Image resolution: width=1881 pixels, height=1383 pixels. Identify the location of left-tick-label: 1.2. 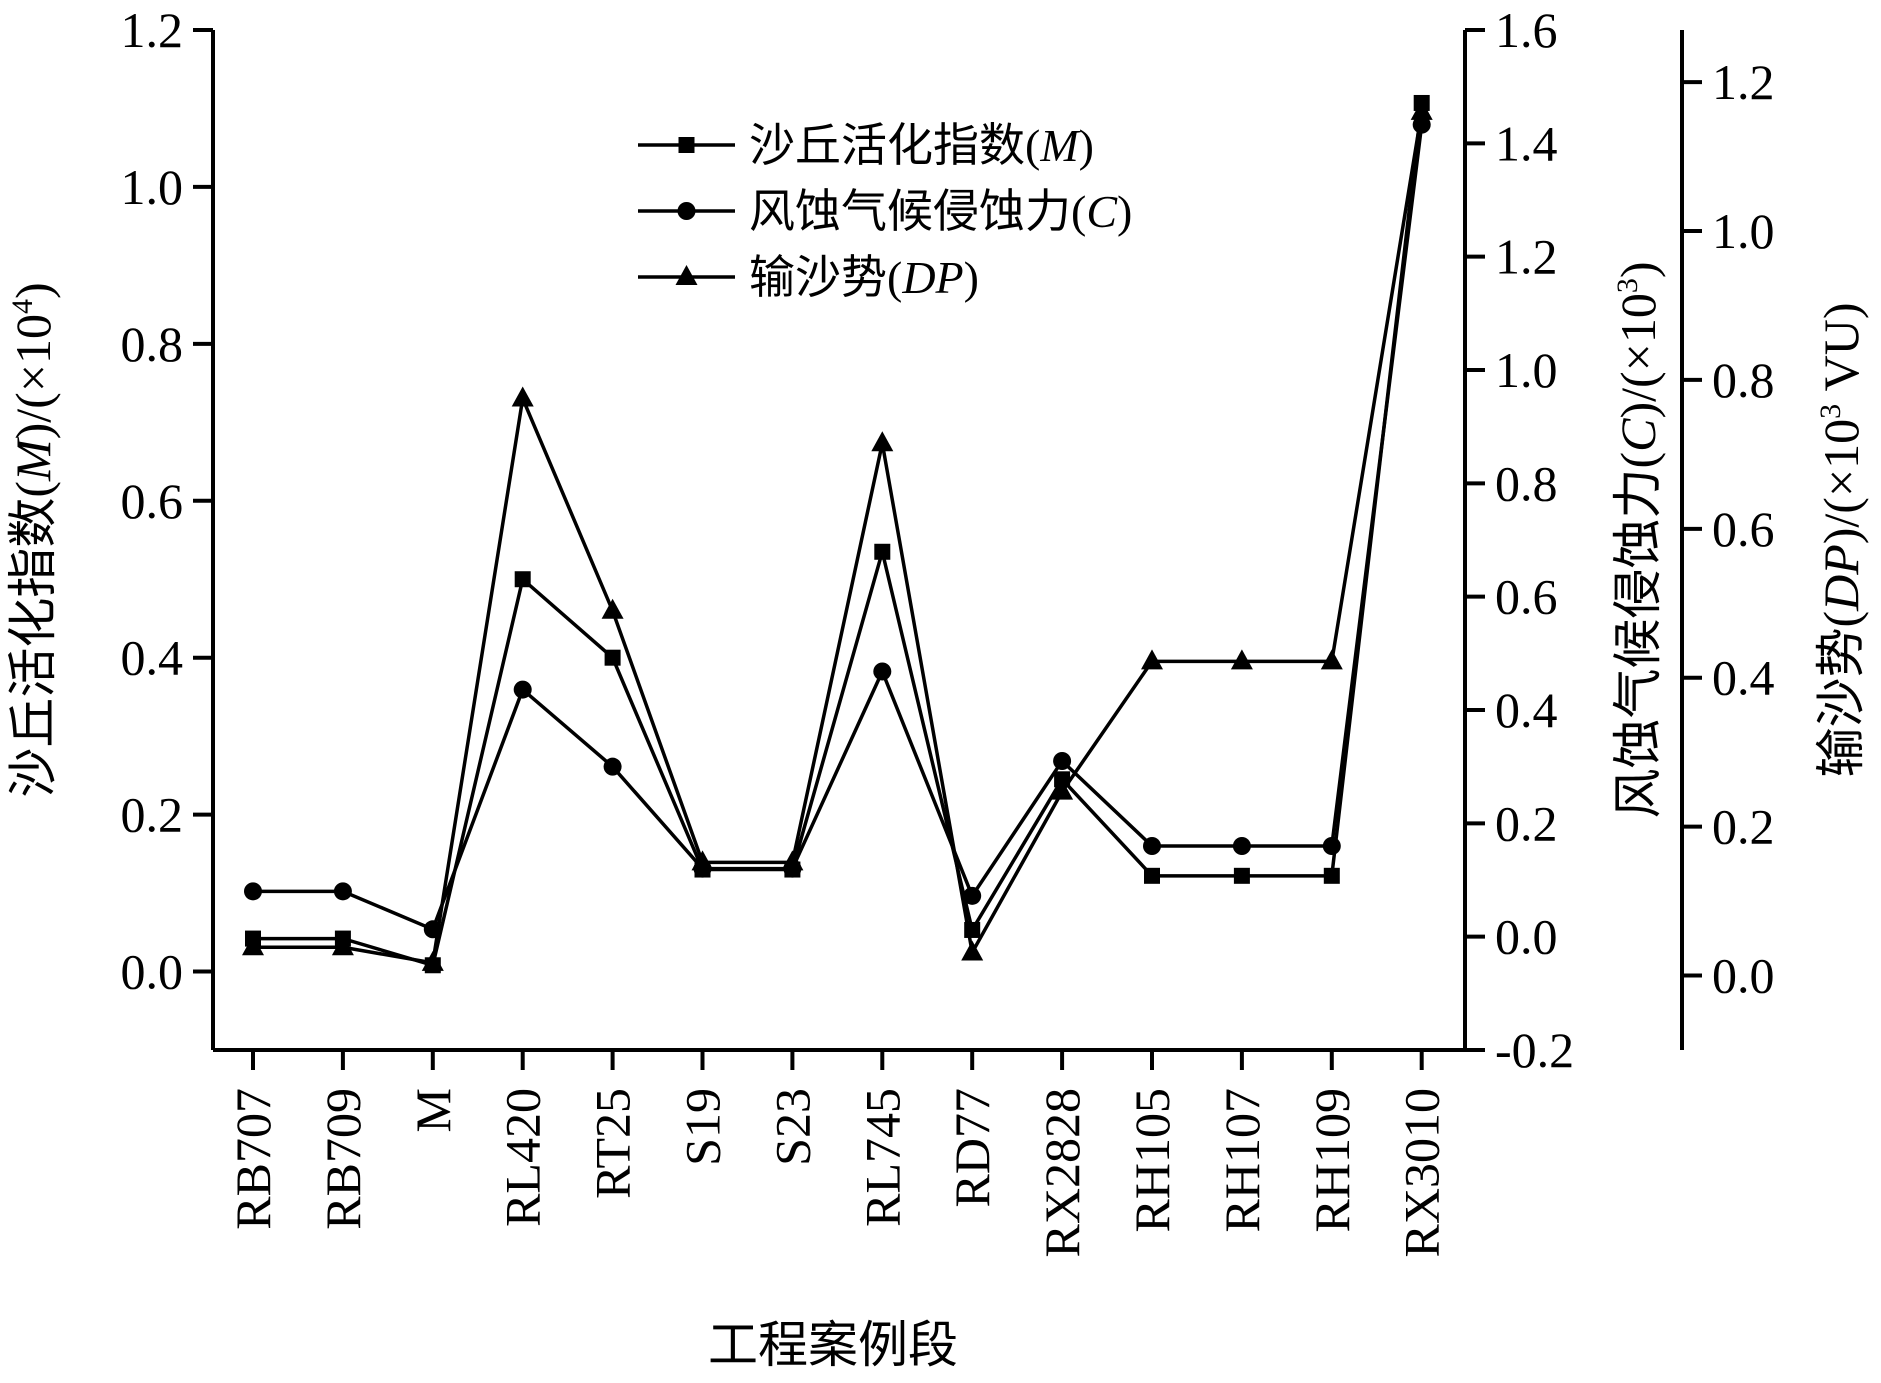
(152, 30).